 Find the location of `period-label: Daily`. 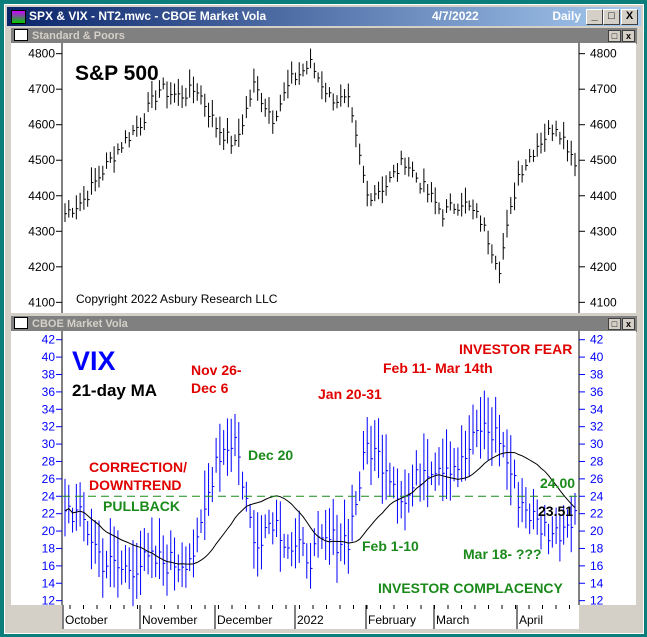

period-label: Daily is located at coordinates (566, 16).